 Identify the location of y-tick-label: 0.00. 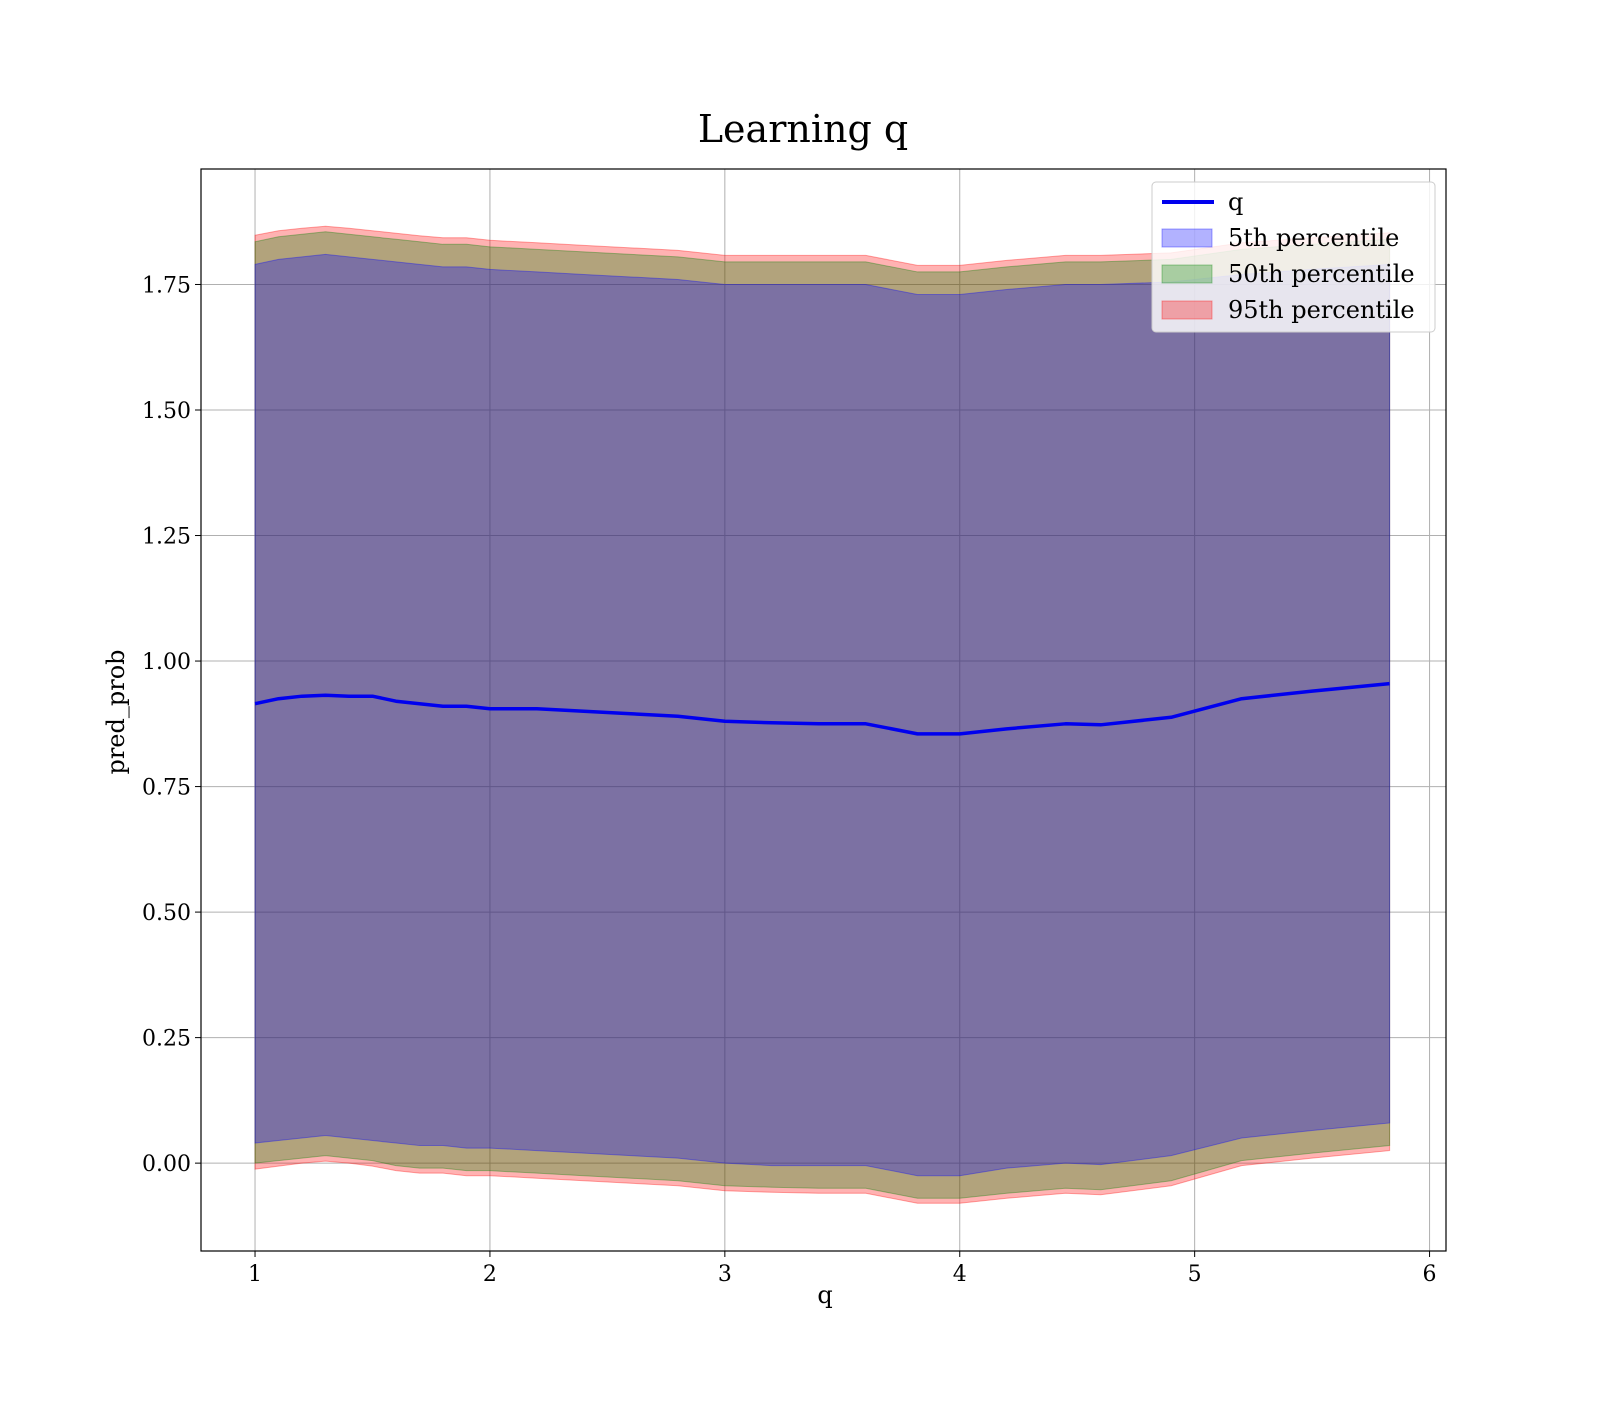
(166, 1164).